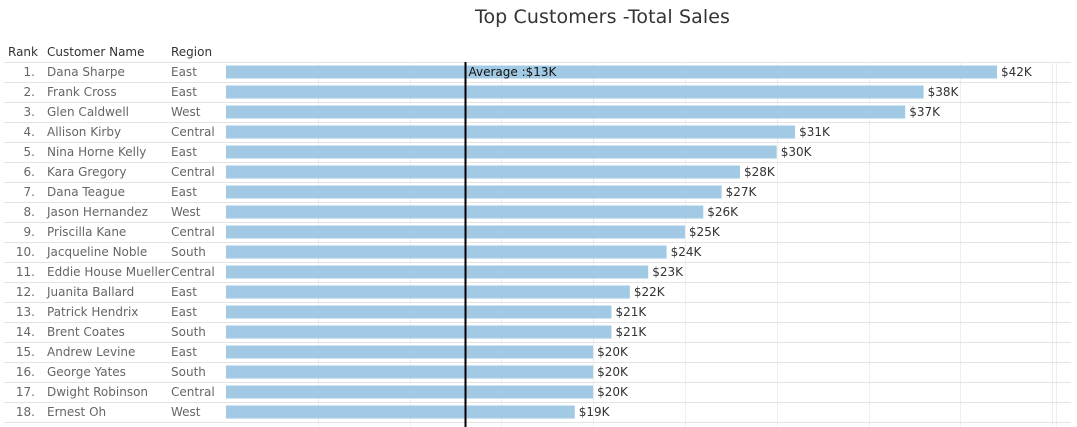 This screenshot has height=427, width=1077. I want to click on customer-name: Ernest Oh, so click(76, 412).